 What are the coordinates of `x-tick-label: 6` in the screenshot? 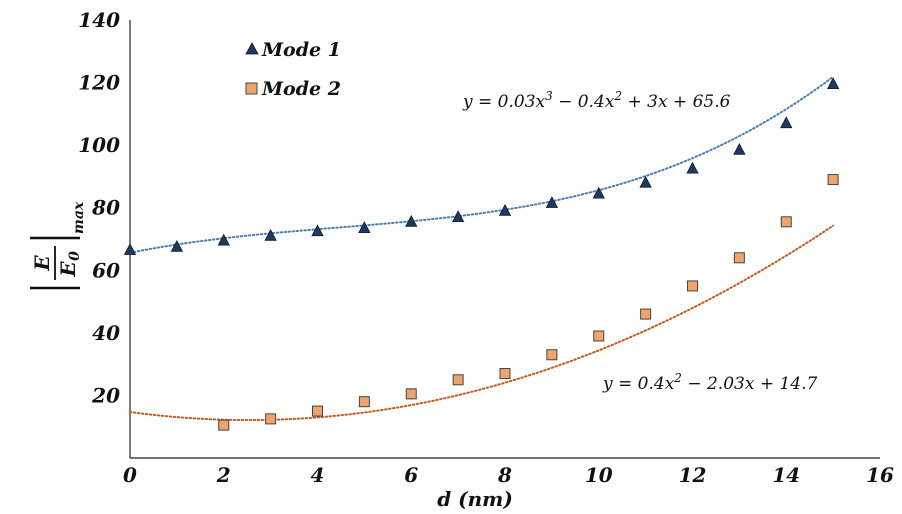 It's located at (411, 475).